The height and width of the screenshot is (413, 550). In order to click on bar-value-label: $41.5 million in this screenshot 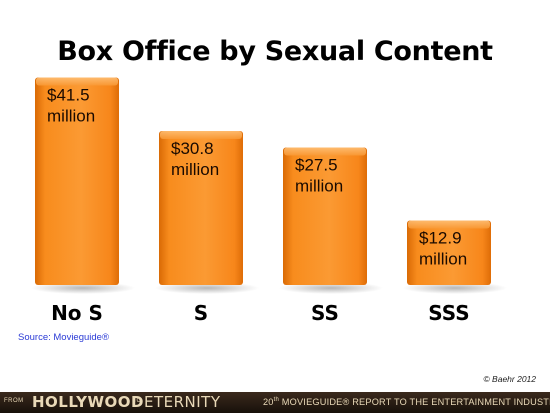, I will do `click(71, 106)`.